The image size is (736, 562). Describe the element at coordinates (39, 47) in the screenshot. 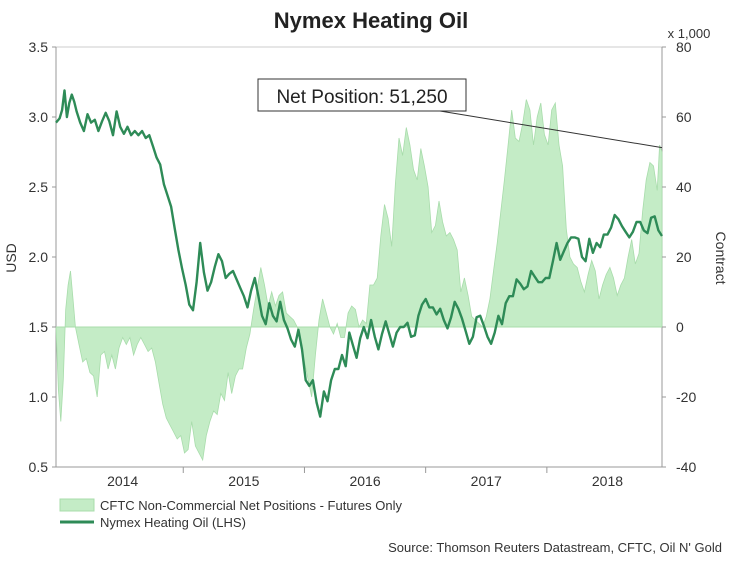

I see `y-left-tick-label: 3.5` at that location.